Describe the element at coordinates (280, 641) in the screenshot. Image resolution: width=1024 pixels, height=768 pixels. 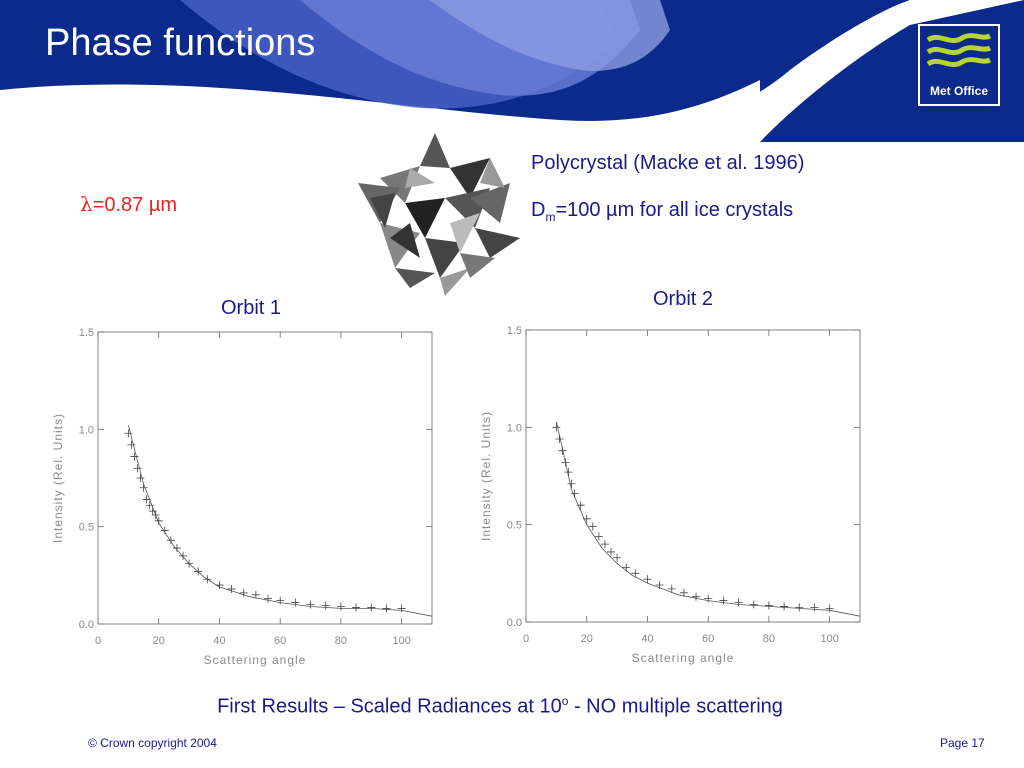
I see `x-tick-label: 60` at that location.